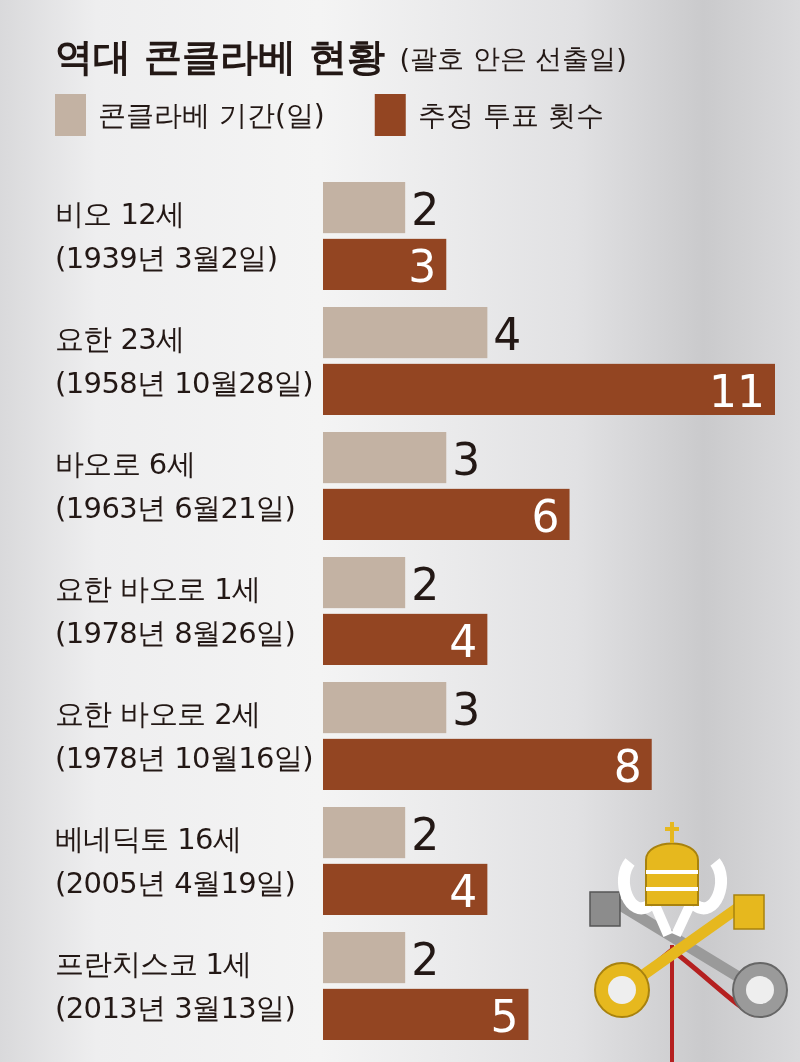 The height and width of the screenshot is (1062, 800). What do you see at coordinates (166, 236) in the screenshot?
I see `y-tick-label: 비오 12세 (1939년 3월2일)` at bounding box center [166, 236].